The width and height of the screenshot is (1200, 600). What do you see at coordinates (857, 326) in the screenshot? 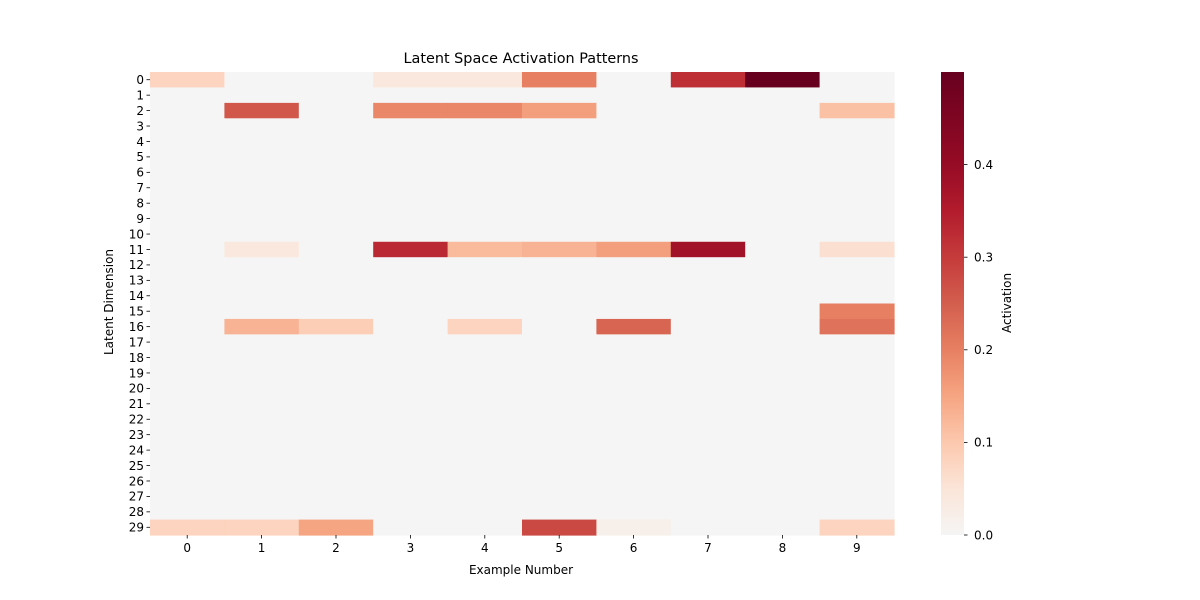
I see `heatmap-cell-r16-c9` at bounding box center [857, 326].